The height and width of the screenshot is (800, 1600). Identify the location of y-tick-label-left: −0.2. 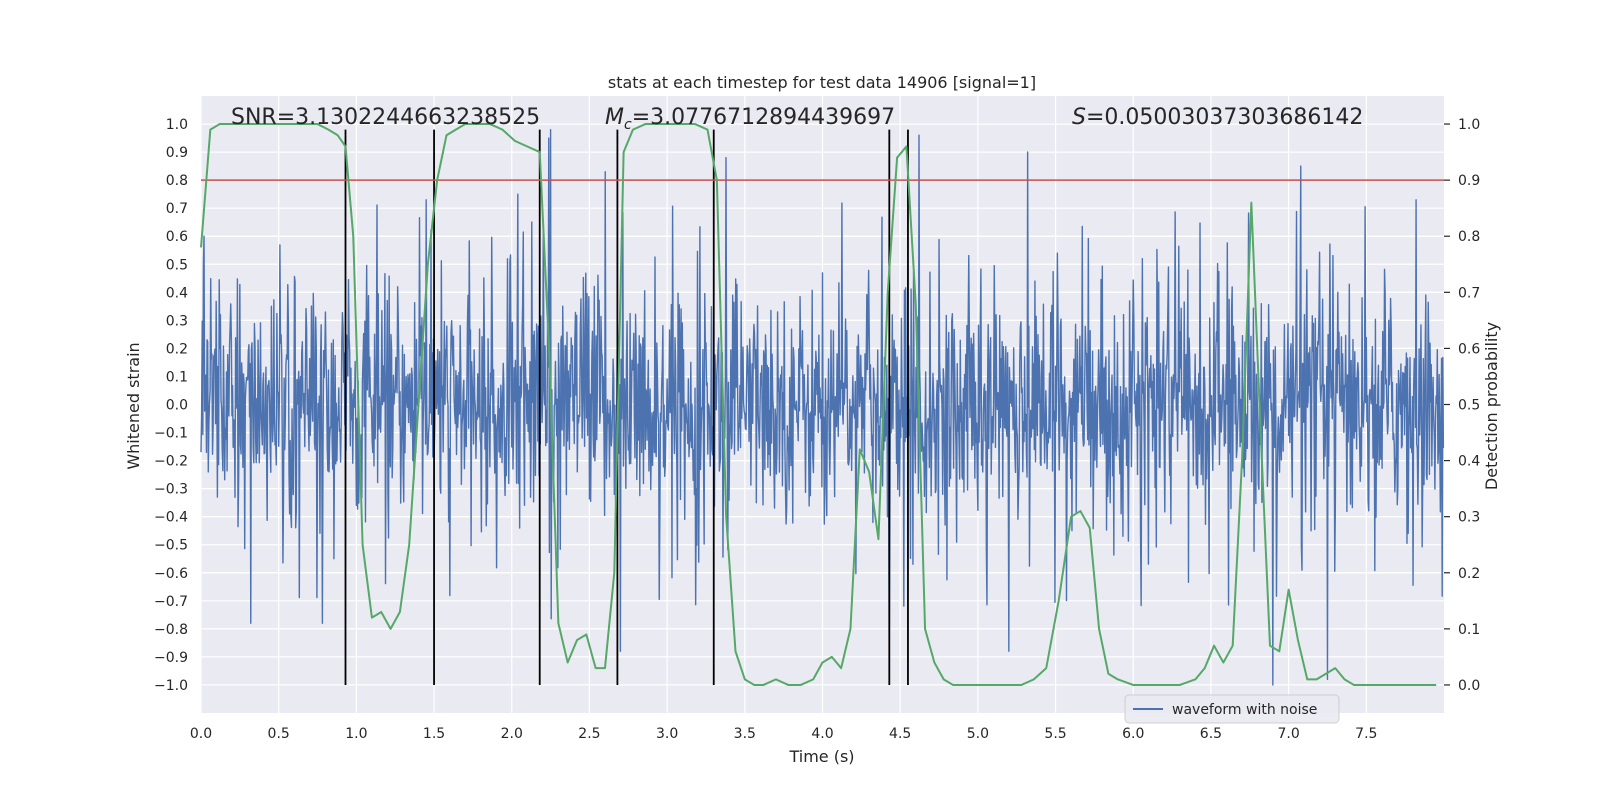
(171, 462).